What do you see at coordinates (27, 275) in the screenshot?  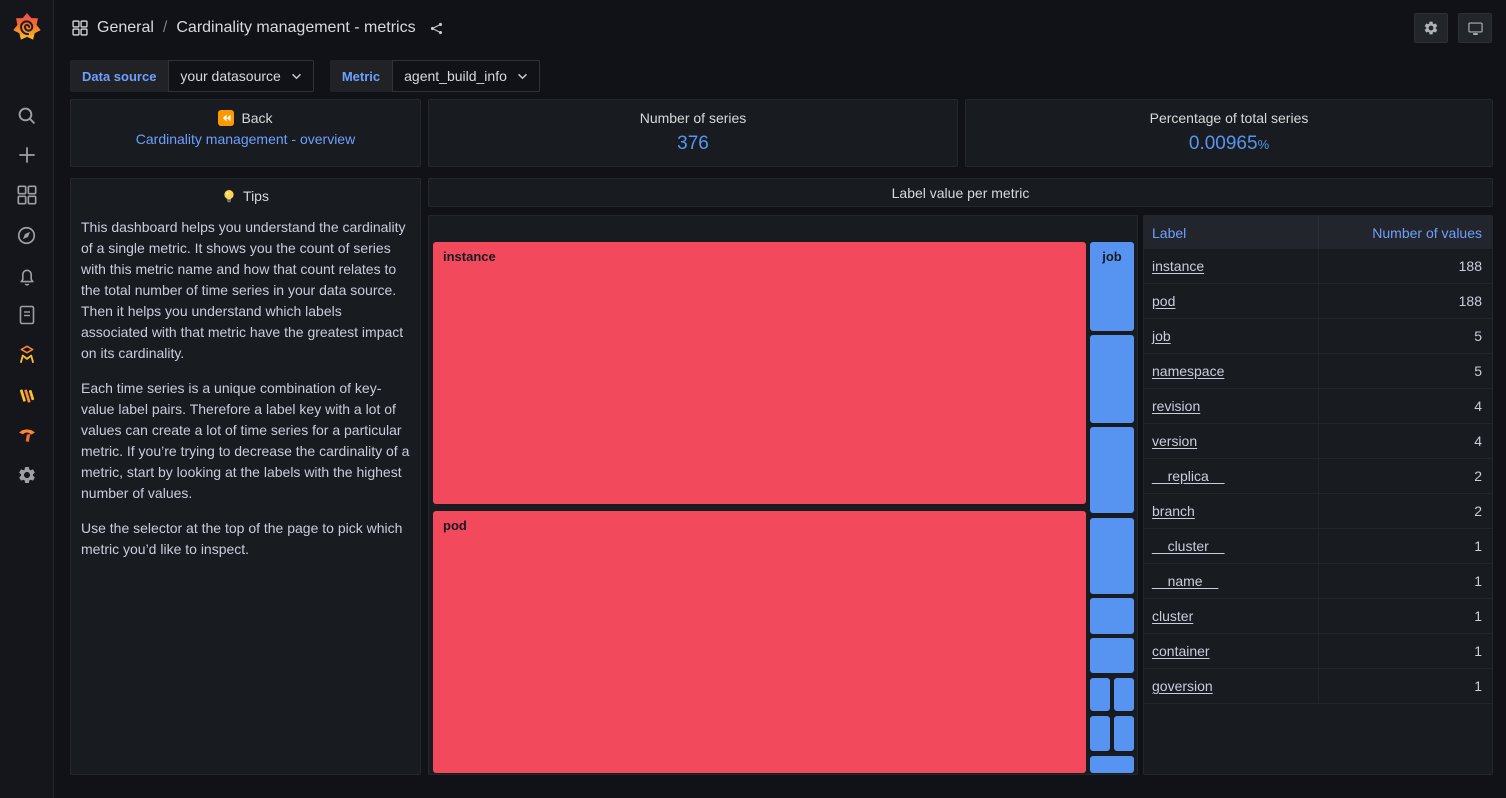 I see `sidebar-item-alerting` at bounding box center [27, 275].